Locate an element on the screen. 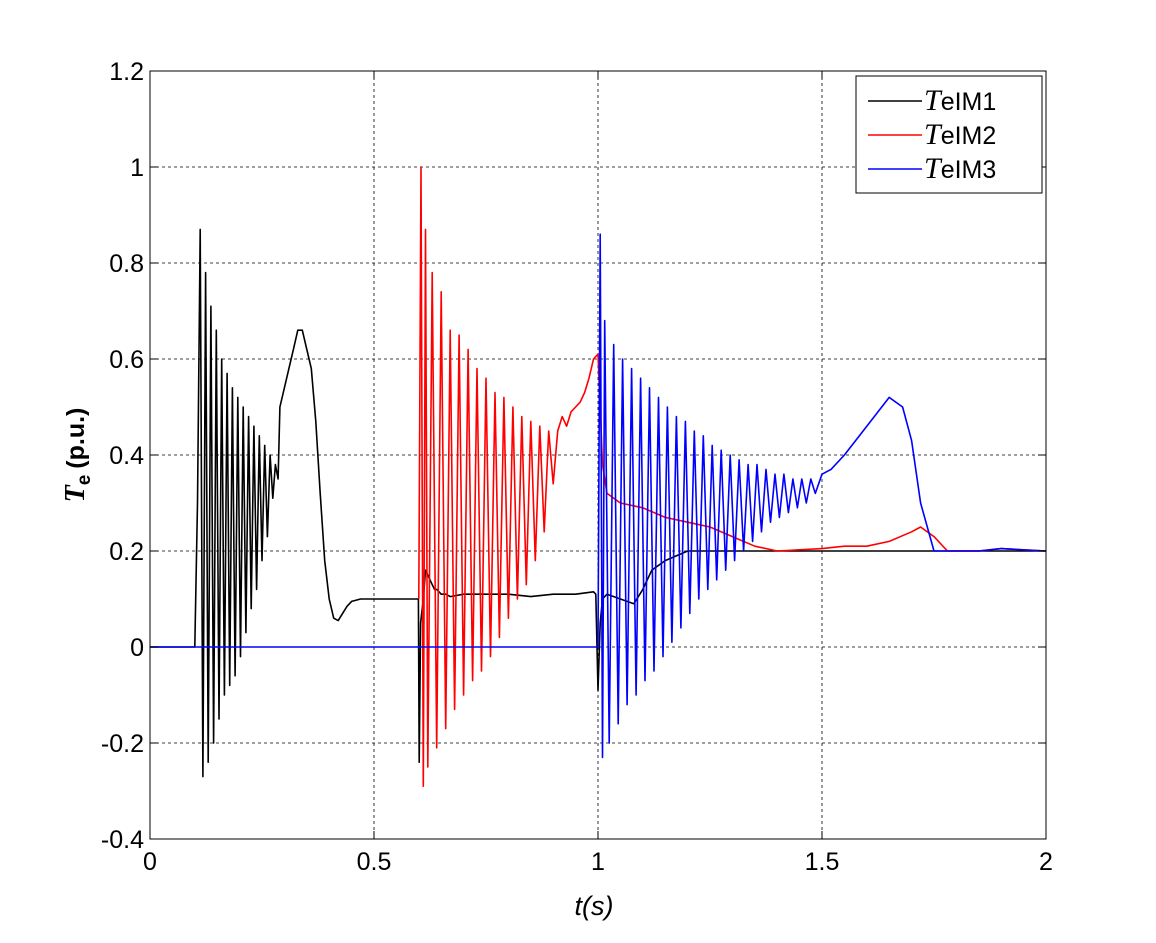 The image size is (1156, 943). y-axis-symbol: T is located at coordinates (75, 492).